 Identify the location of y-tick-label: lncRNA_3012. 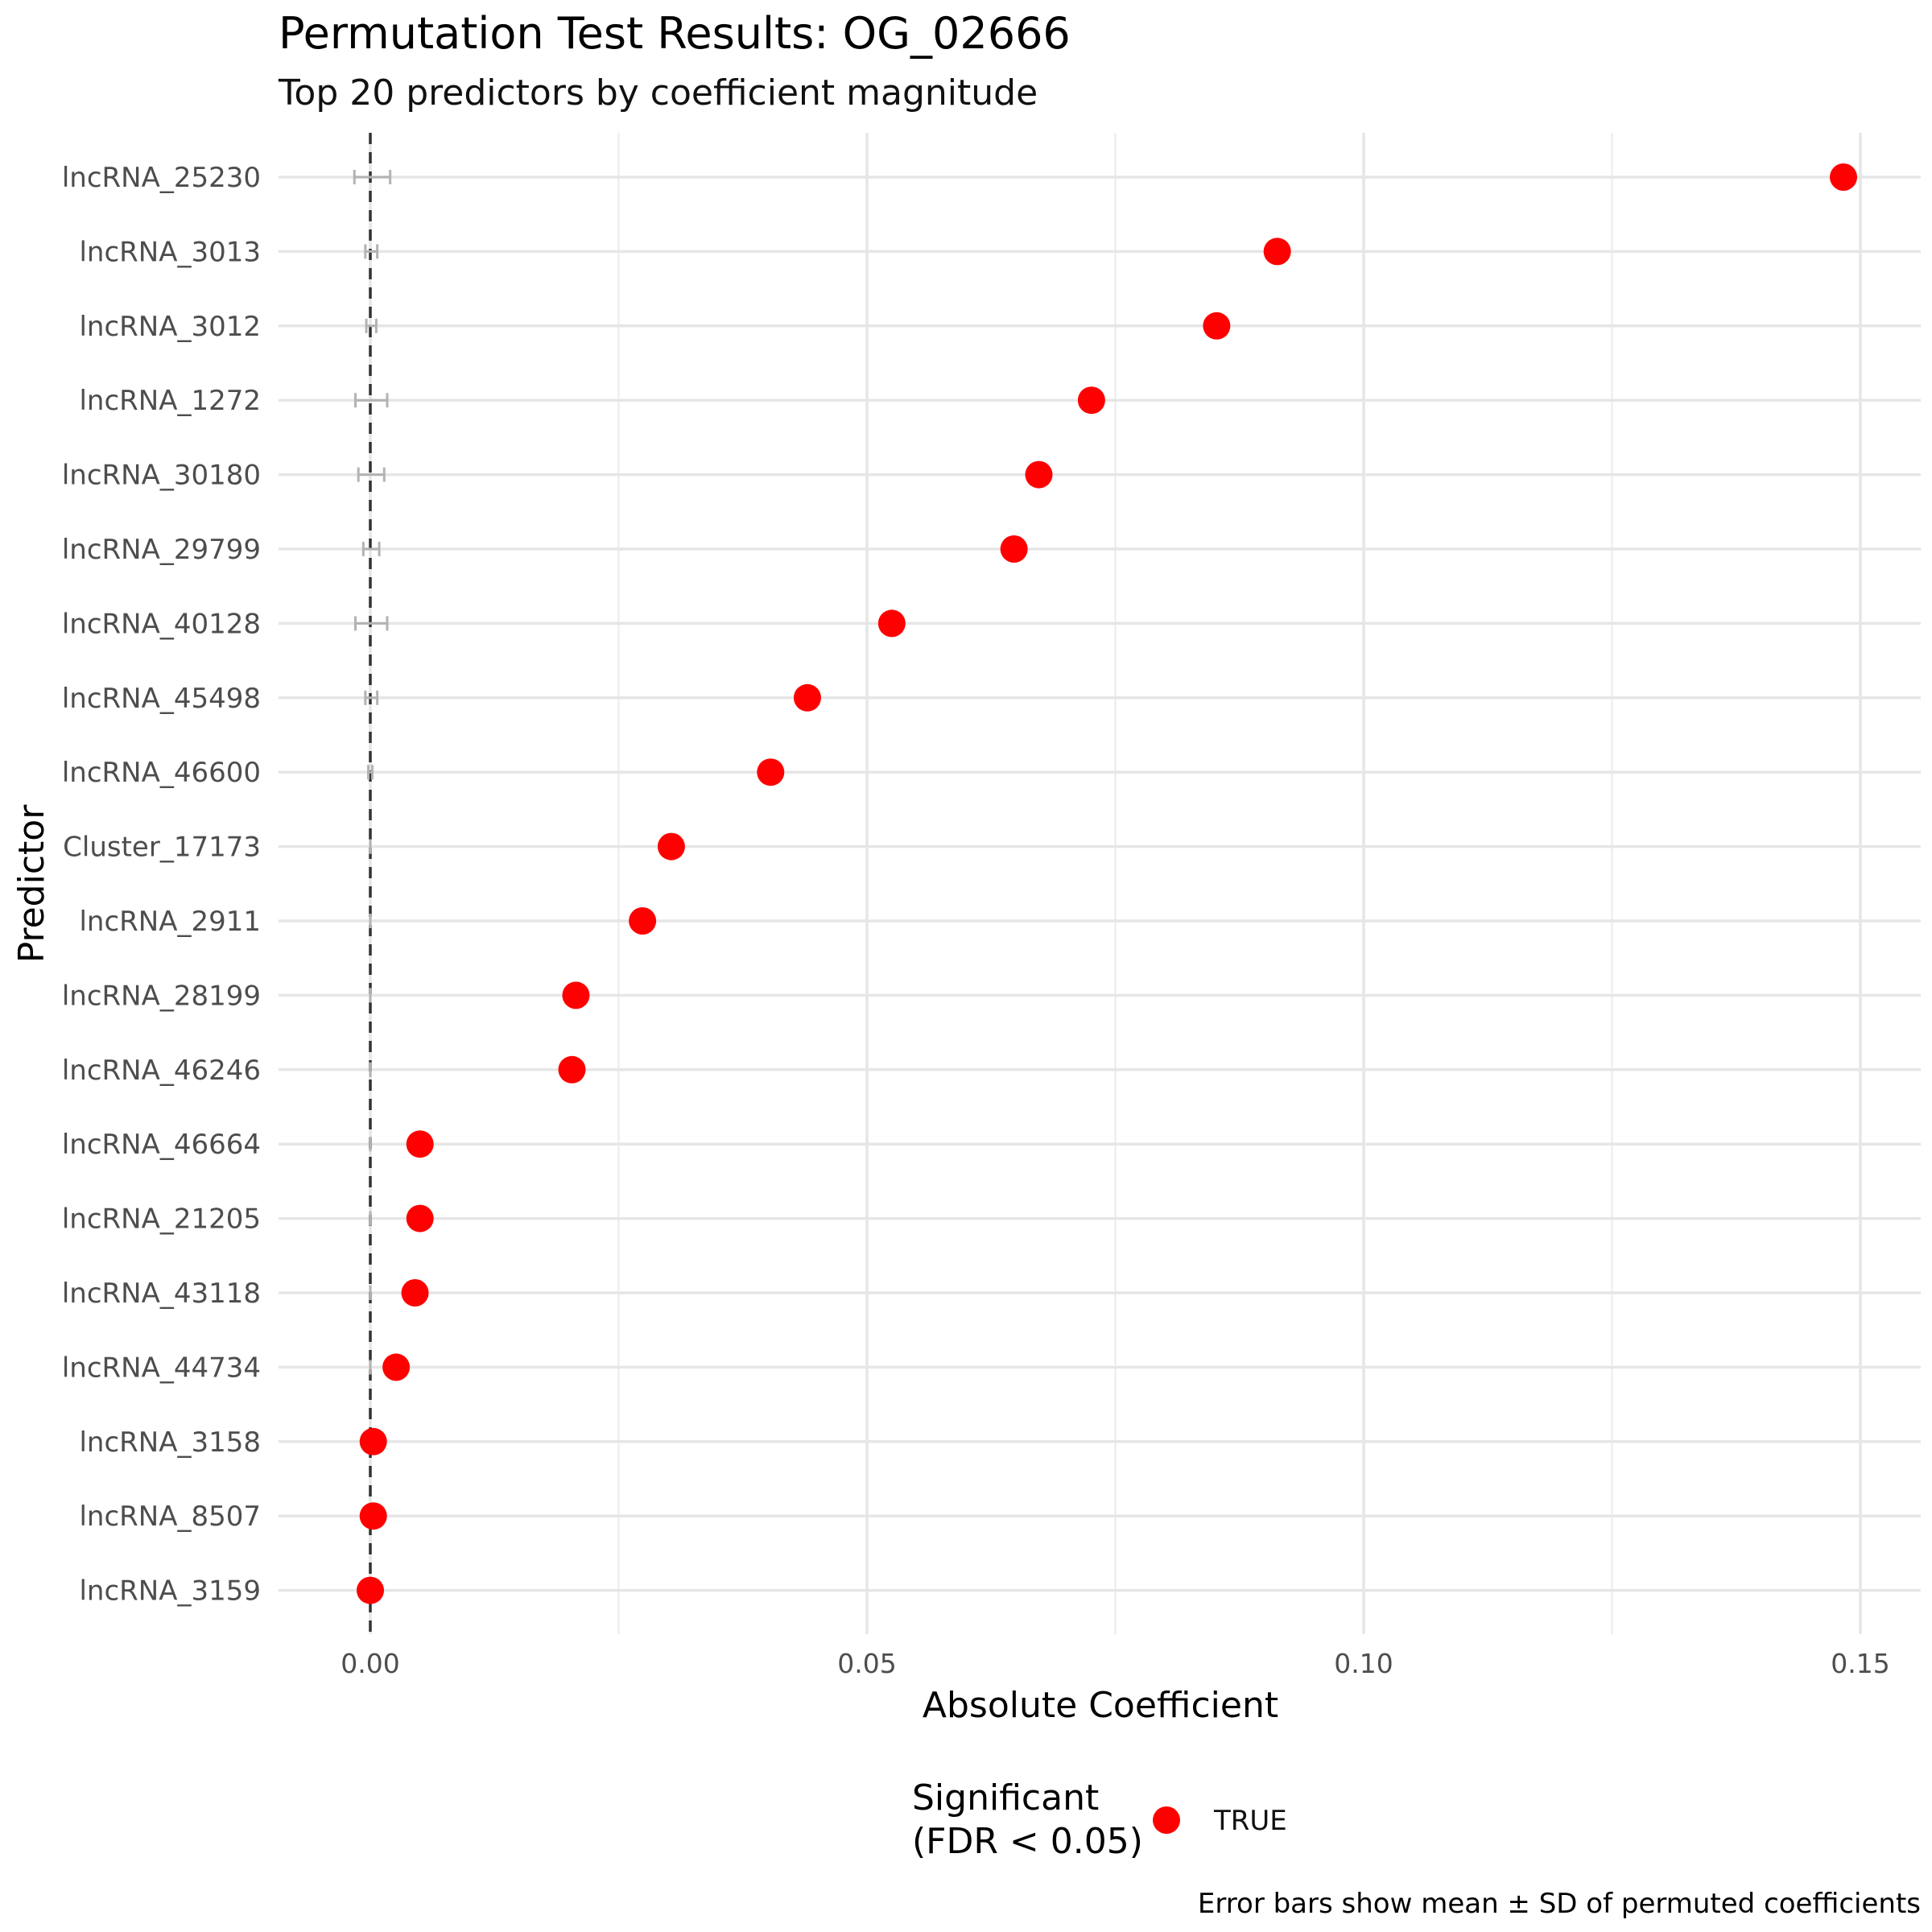
(170, 327).